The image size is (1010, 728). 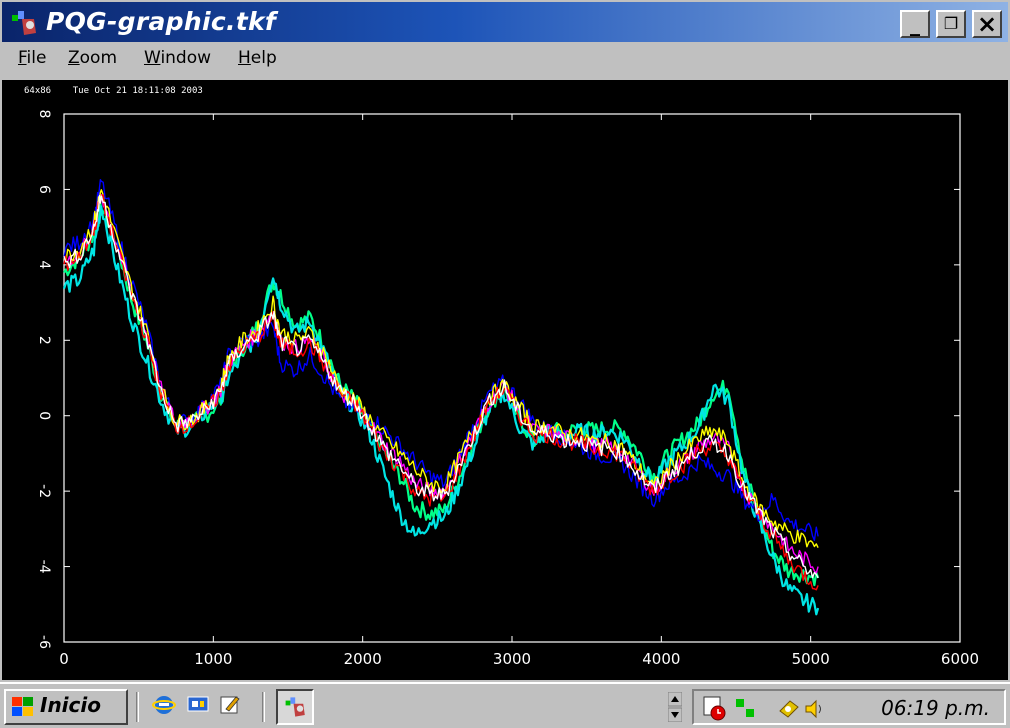 I want to click on chart-header: 64x86 Tue Oct 21 18:11:08 2003, so click(x=113, y=91).